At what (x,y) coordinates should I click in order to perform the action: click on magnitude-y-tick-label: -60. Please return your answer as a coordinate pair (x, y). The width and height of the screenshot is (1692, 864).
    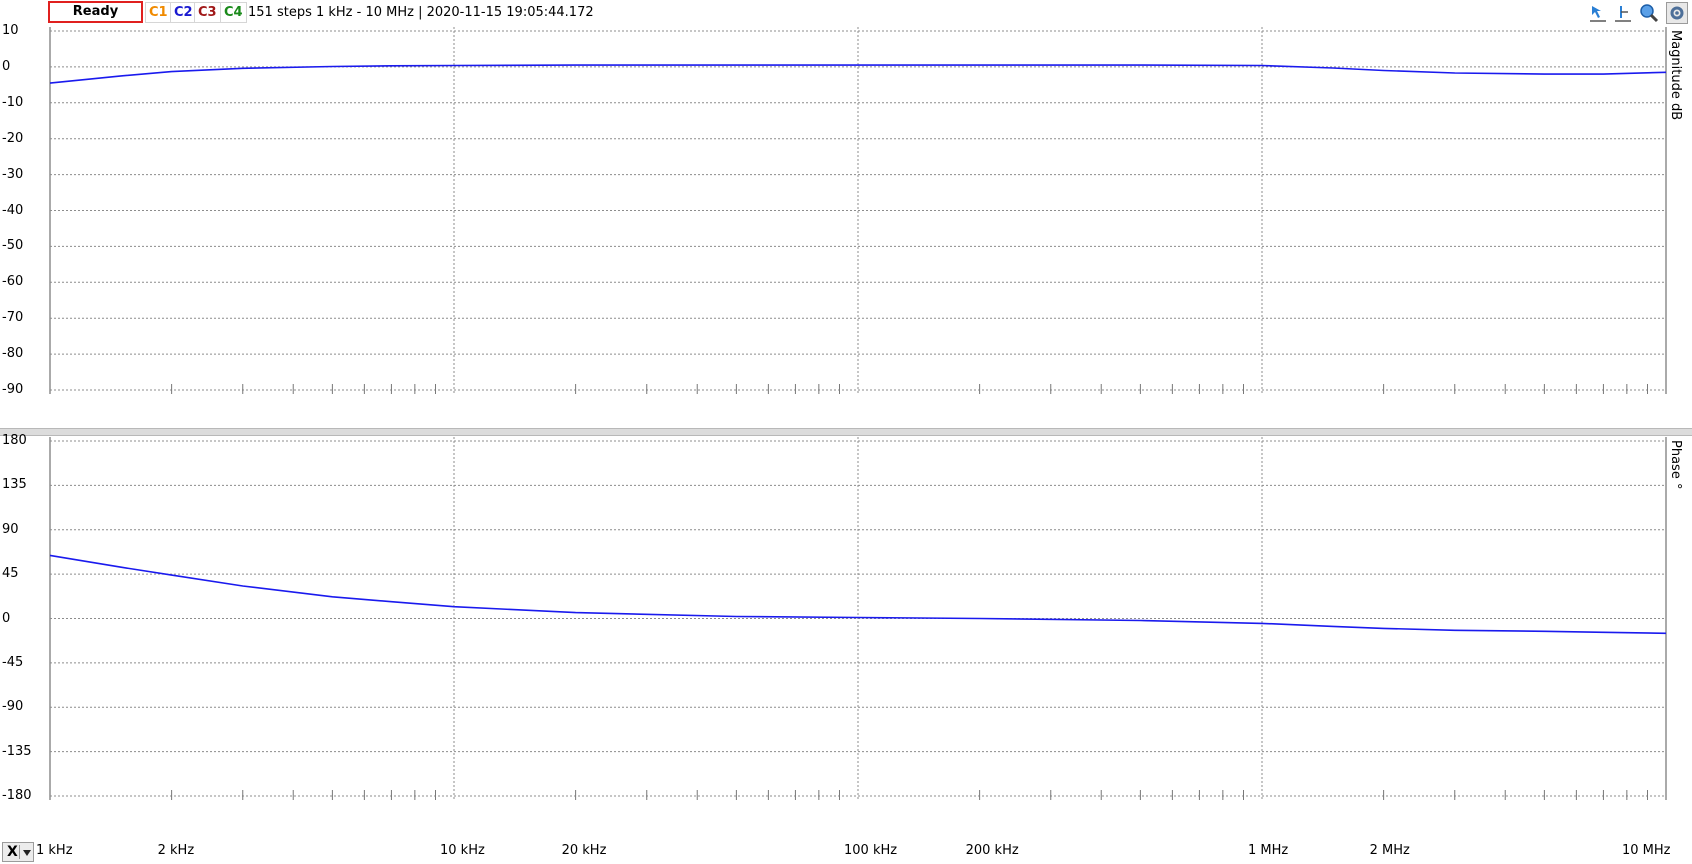
    Looking at the image, I should click on (13, 282).